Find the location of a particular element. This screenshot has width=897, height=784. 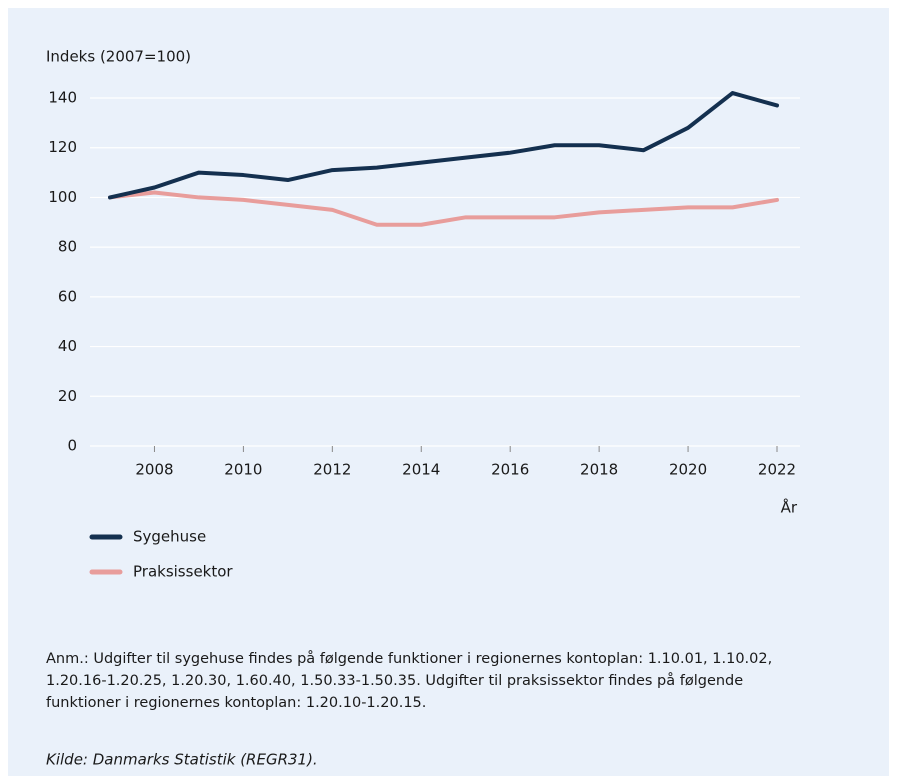

x-tick-label: 2022 is located at coordinates (777, 470).